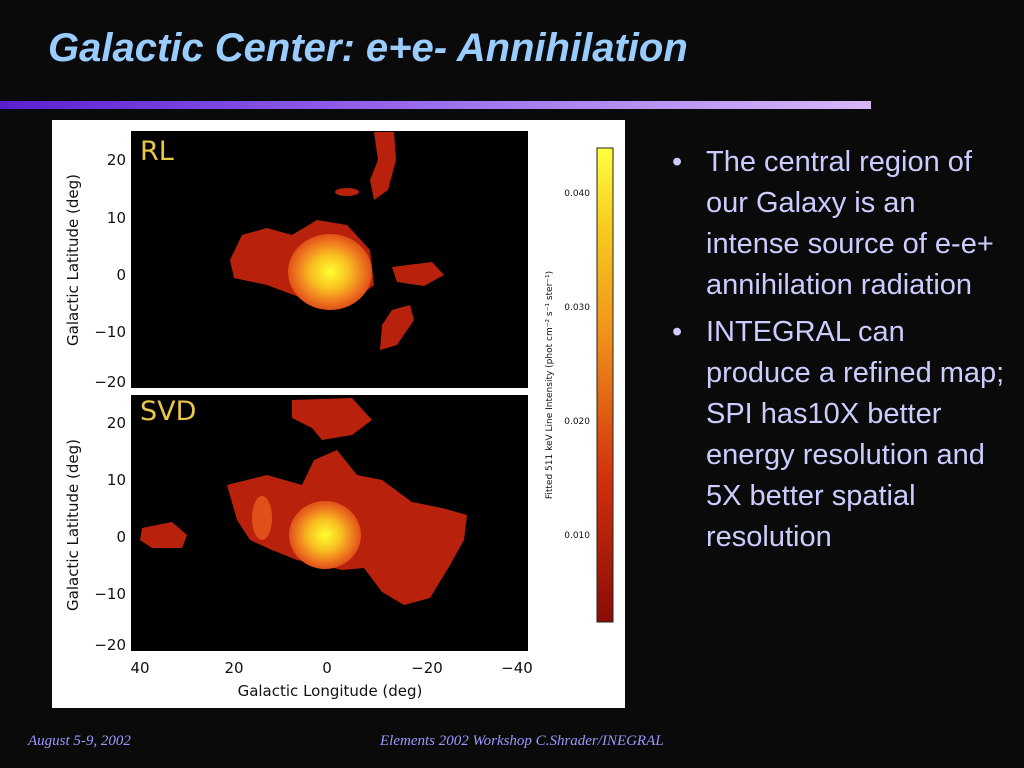 The height and width of the screenshot is (768, 1024). I want to click on colorbar, so click(605, 385).